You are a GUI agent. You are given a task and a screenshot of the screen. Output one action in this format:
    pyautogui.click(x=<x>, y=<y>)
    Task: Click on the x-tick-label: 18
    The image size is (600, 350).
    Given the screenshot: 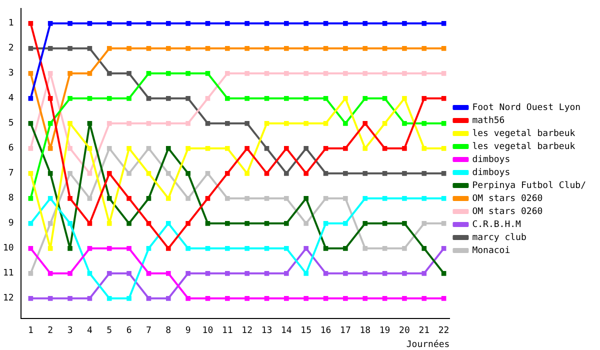 What is the action you would take?
    pyautogui.click(x=365, y=331)
    